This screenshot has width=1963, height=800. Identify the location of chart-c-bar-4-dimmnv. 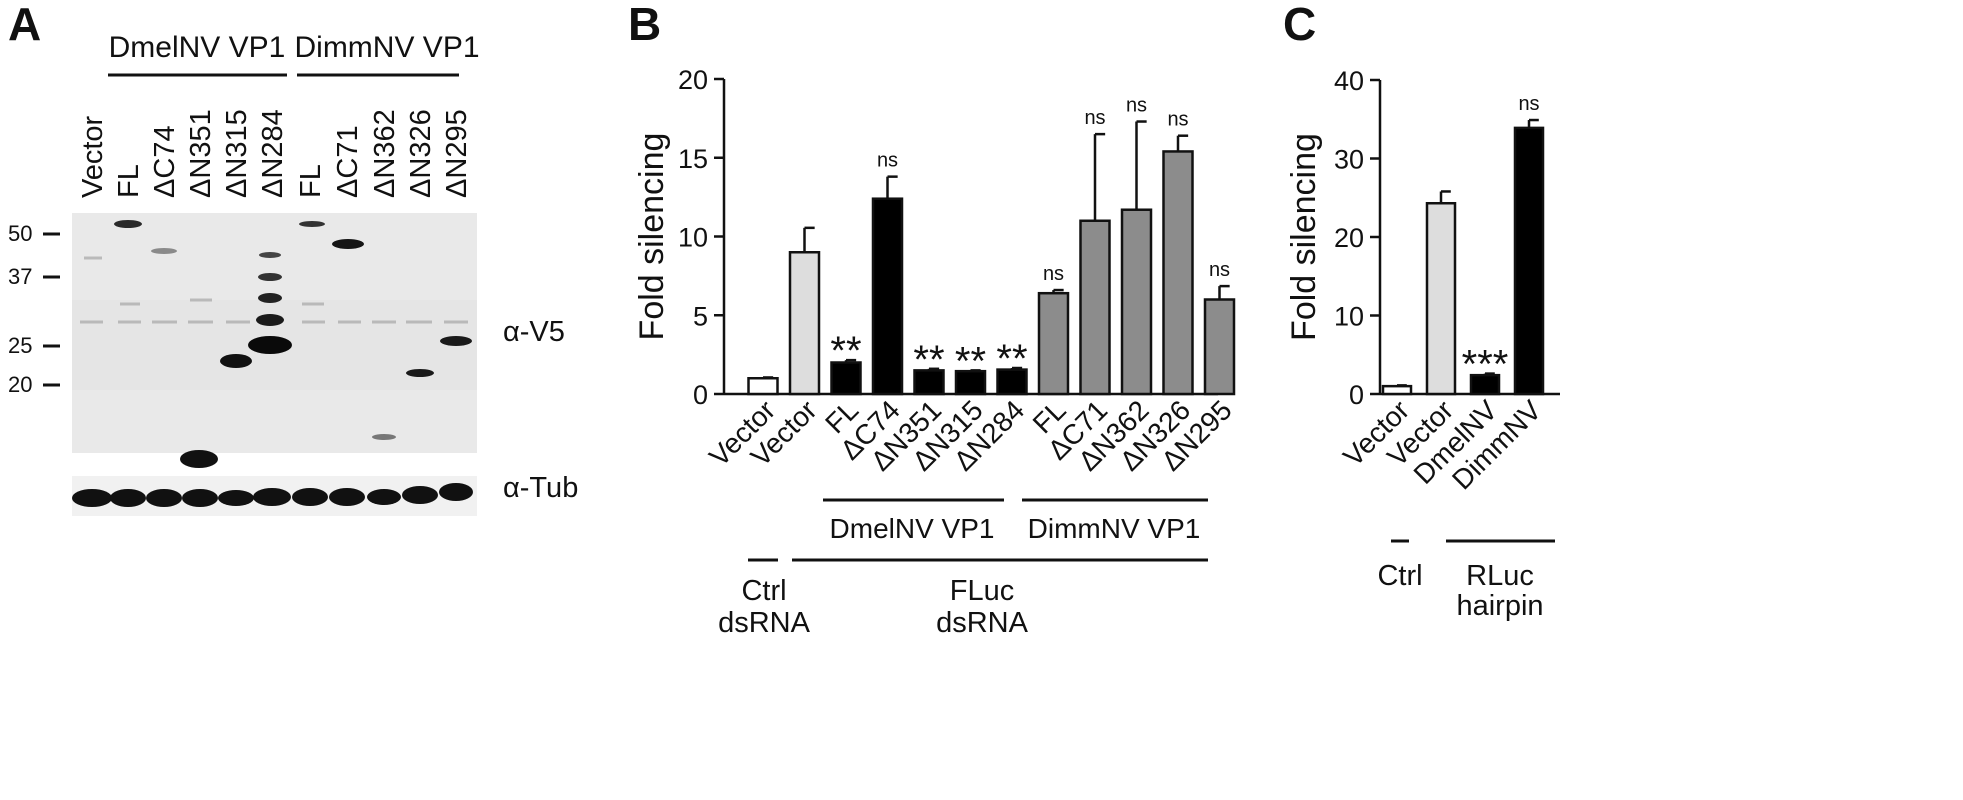
(1529, 261).